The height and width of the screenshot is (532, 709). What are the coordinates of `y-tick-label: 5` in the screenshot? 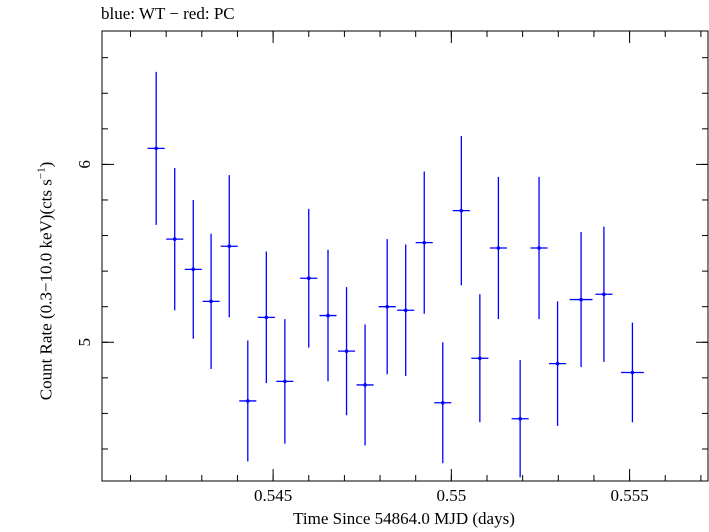 It's located at (84, 342).